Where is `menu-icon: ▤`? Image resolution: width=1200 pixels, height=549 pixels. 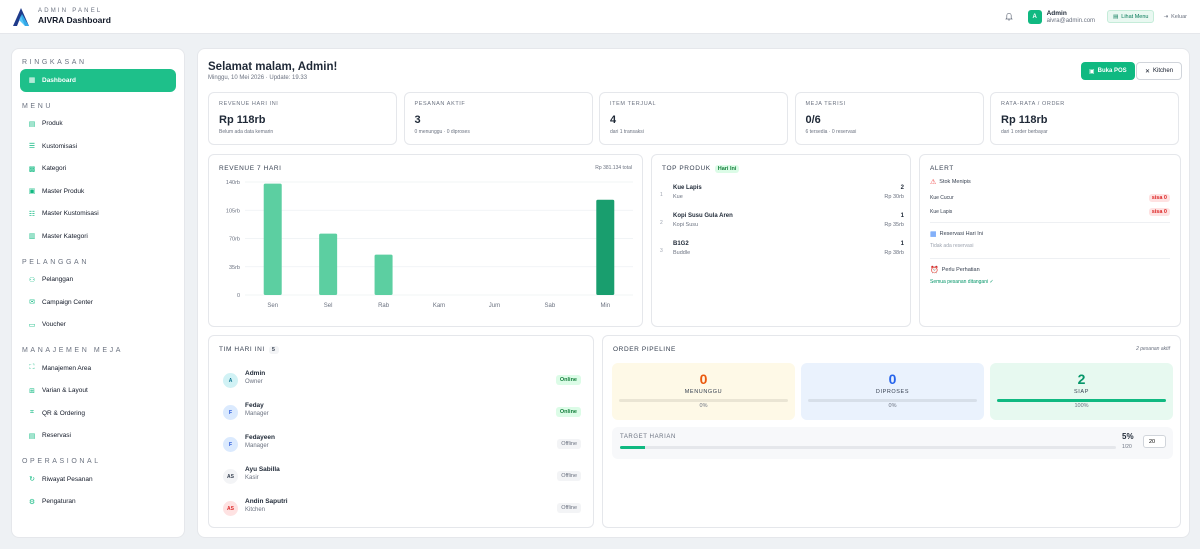
menu-icon: ▤ is located at coordinates (1116, 16).